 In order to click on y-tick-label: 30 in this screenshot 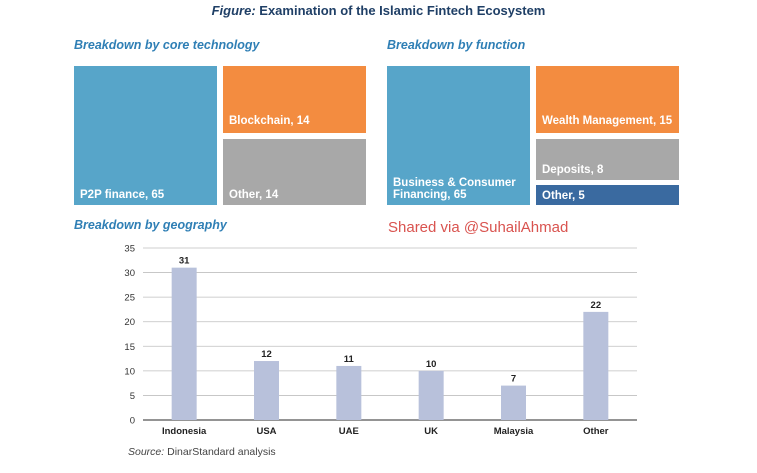, I will do `click(129, 273)`.